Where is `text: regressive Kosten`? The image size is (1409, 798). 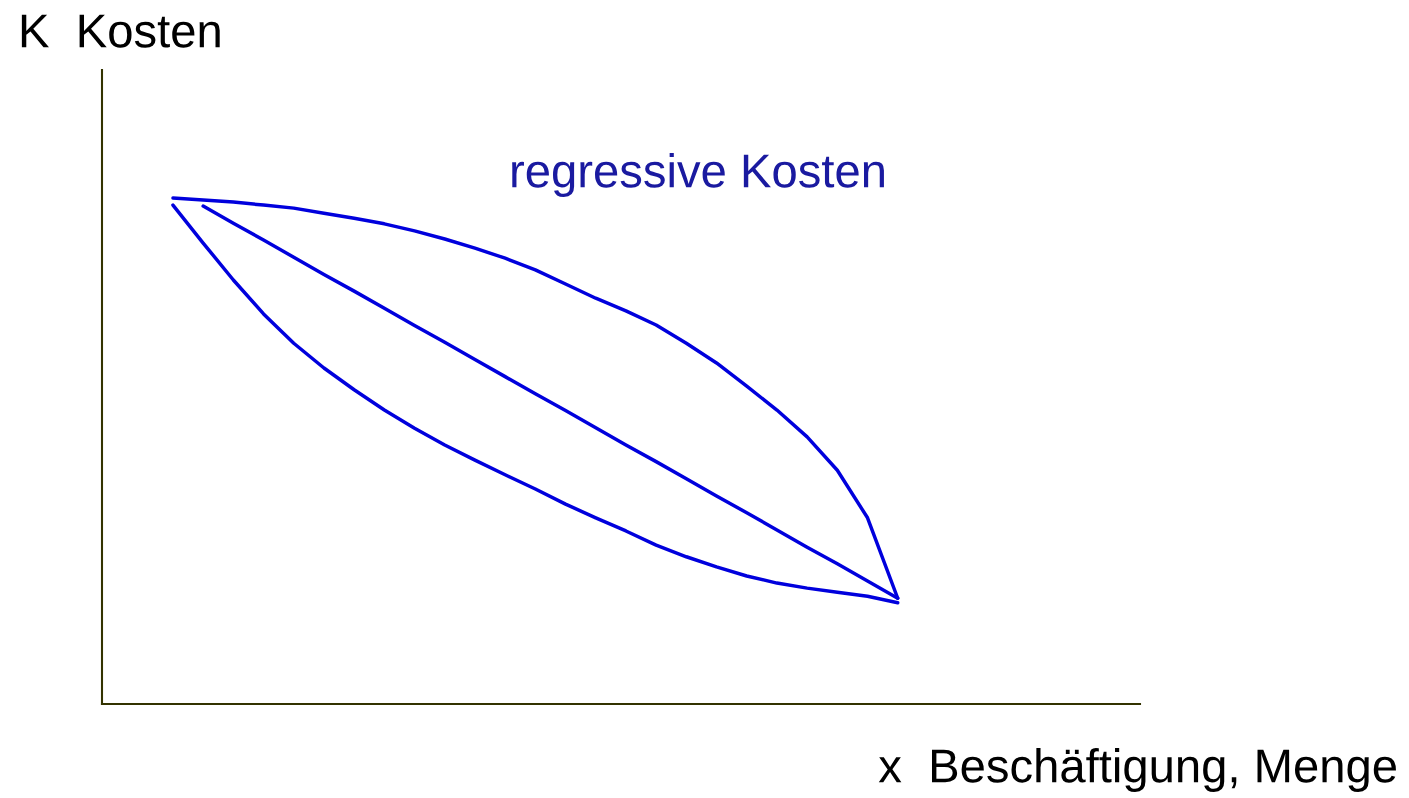
text: regressive Kosten is located at coordinates (698, 175).